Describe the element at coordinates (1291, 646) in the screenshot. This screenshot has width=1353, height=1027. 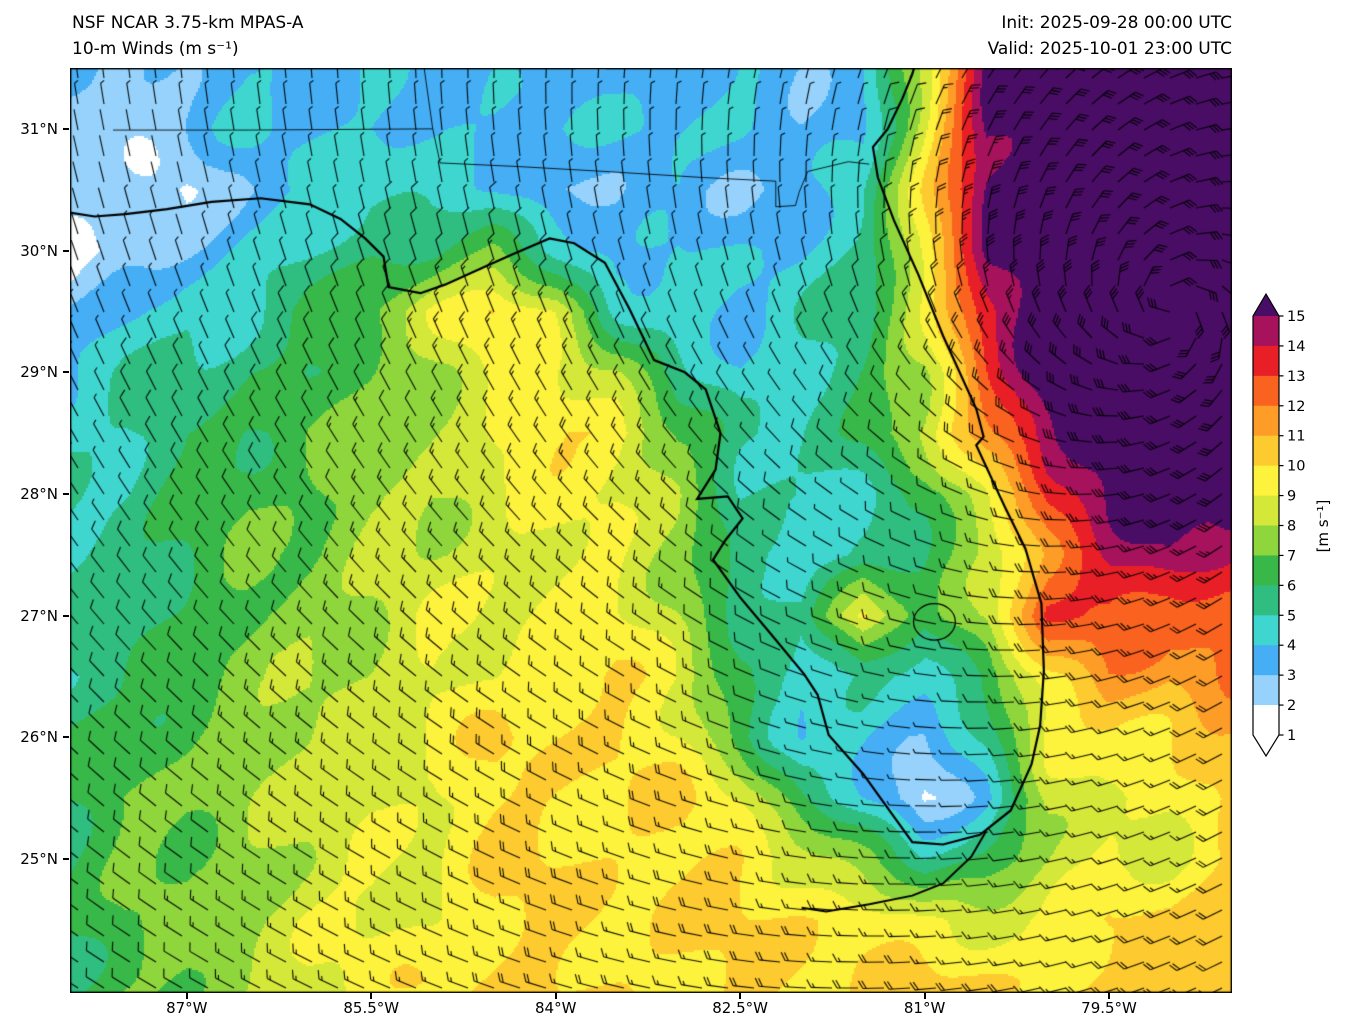
I see `colorbar-tick-label: 4` at that location.